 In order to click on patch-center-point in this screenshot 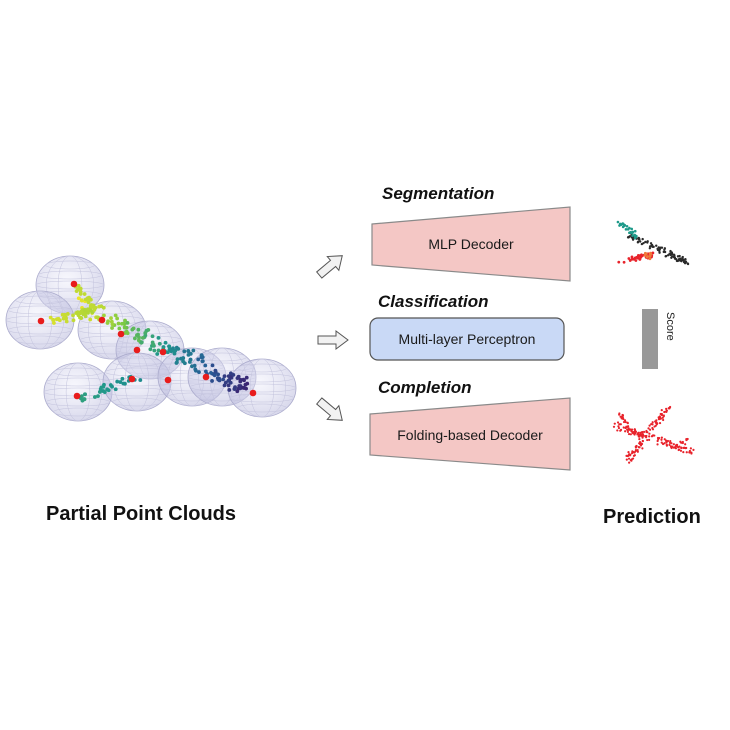, I will do `click(206, 377)`.